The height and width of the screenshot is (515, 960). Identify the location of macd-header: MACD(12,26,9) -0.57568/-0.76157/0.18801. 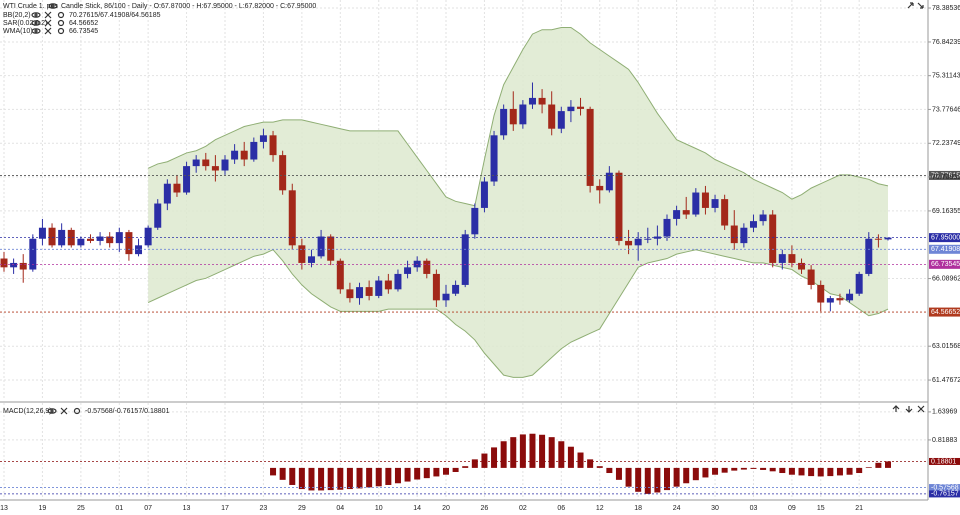
(464, 410).